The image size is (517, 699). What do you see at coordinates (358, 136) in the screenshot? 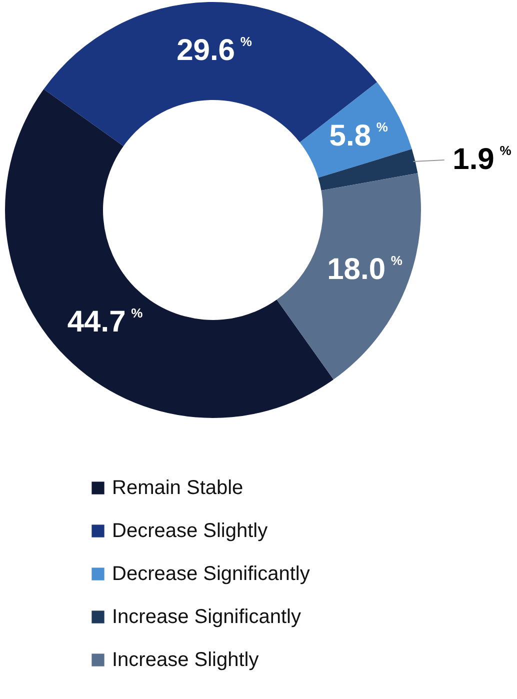
I see `text: 5.8%` at bounding box center [358, 136].